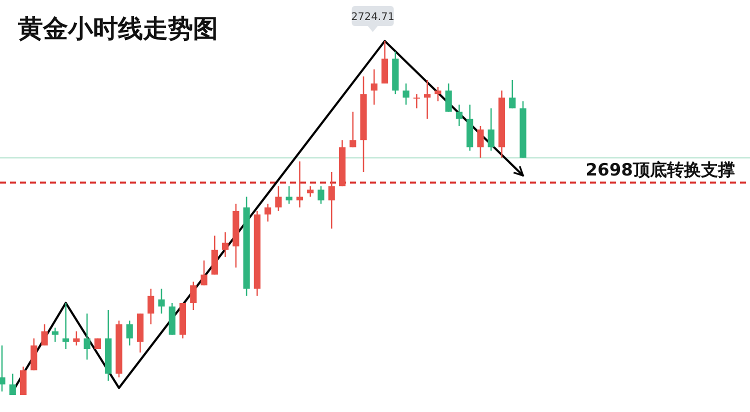  Describe the element at coordinates (660, 170) in the screenshot. I see `ref-line-label: 2698顶底转换支撑` at that location.